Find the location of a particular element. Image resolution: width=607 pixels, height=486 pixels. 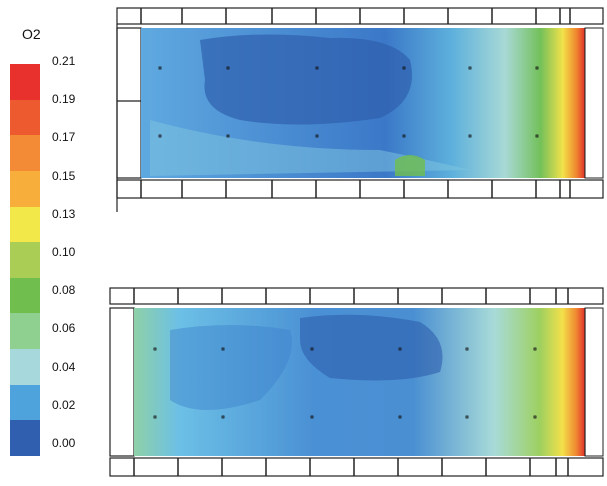

legend-tick-label: 0.02 is located at coordinates (64, 404).